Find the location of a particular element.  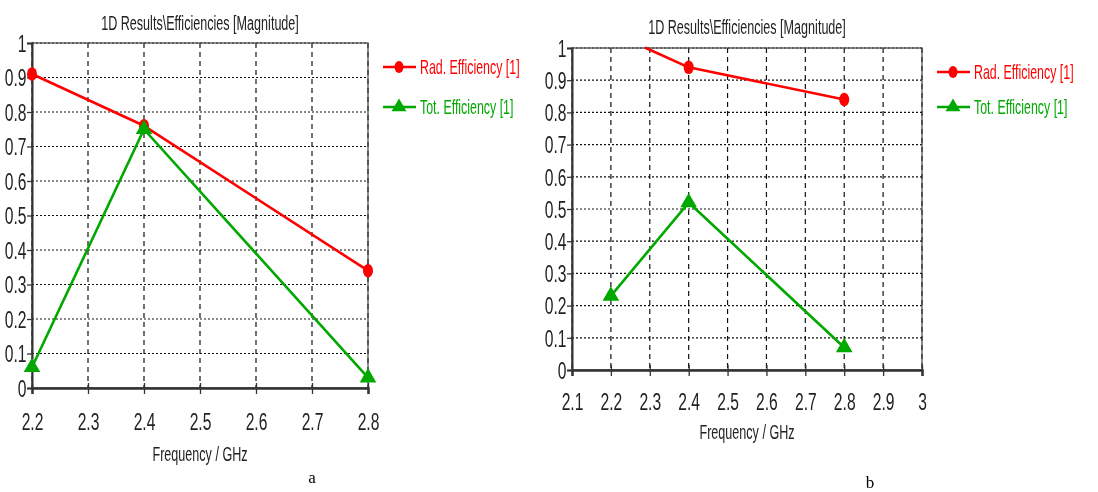

x-tick-label: 2.1 is located at coordinates (572, 401).